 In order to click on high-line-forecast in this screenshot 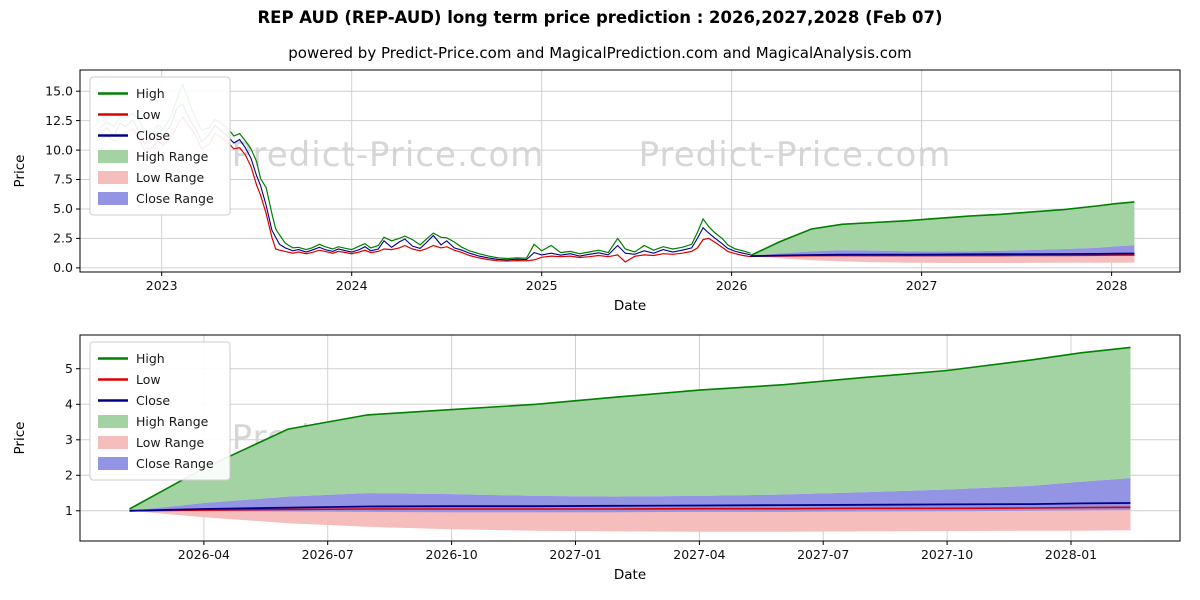, I will do `click(942, 229)`.